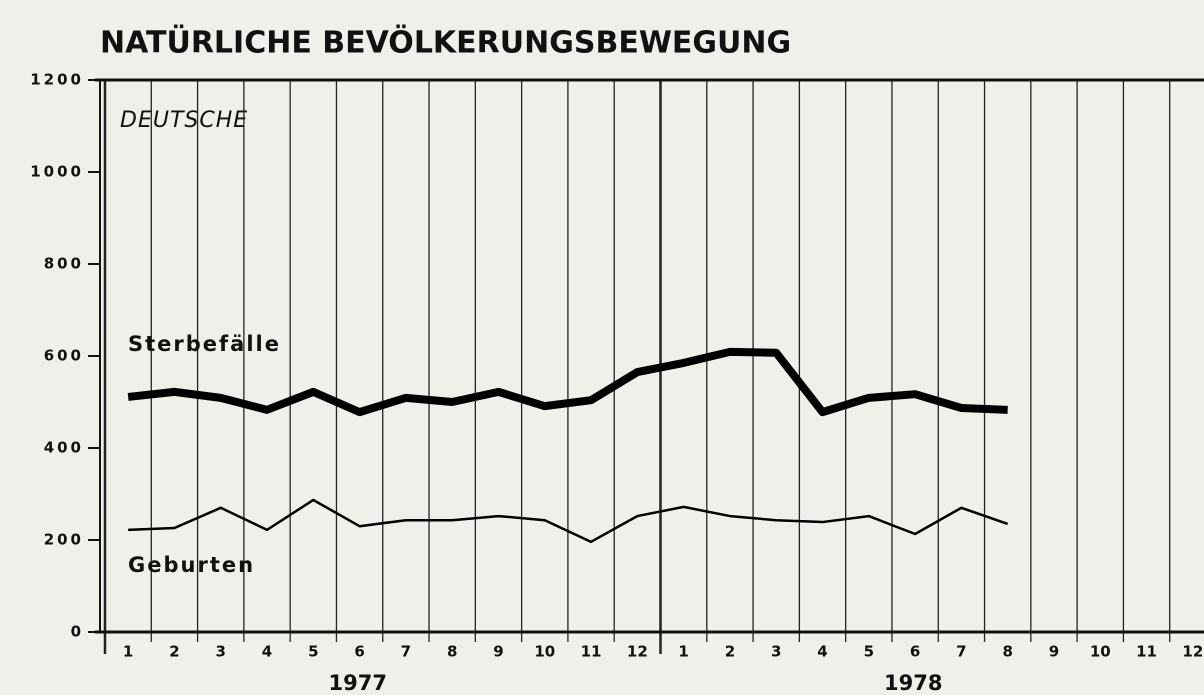 The height and width of the screenshot is (695, 1204). I want to click on y-tick-label: 1000, so click(57, 172).